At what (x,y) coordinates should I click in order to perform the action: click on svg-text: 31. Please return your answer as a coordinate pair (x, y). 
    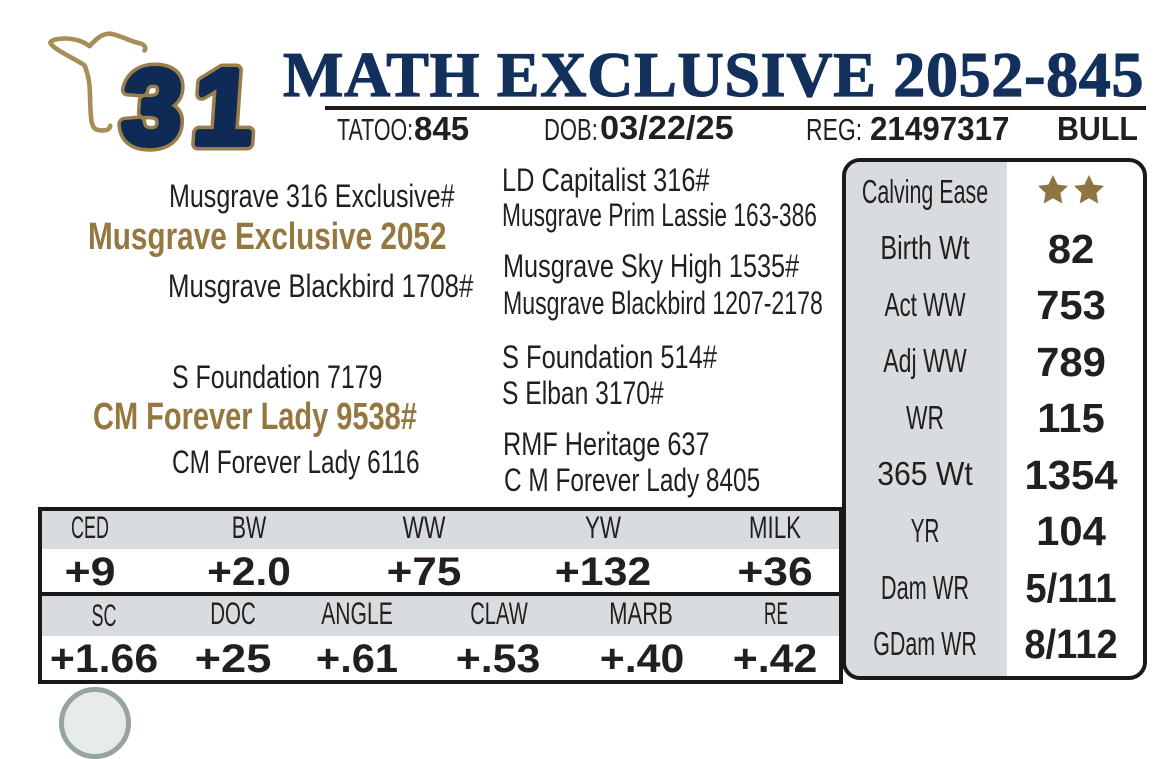
    Looking at the image, I should click on (194, 107).